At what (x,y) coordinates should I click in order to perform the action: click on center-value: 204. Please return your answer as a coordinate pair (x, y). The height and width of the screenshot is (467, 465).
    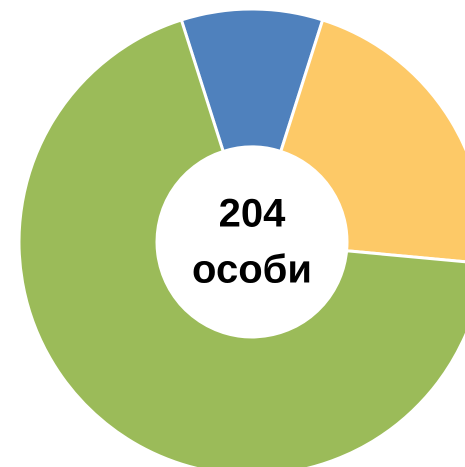
    Looking at the image, I should click on (252, 214).